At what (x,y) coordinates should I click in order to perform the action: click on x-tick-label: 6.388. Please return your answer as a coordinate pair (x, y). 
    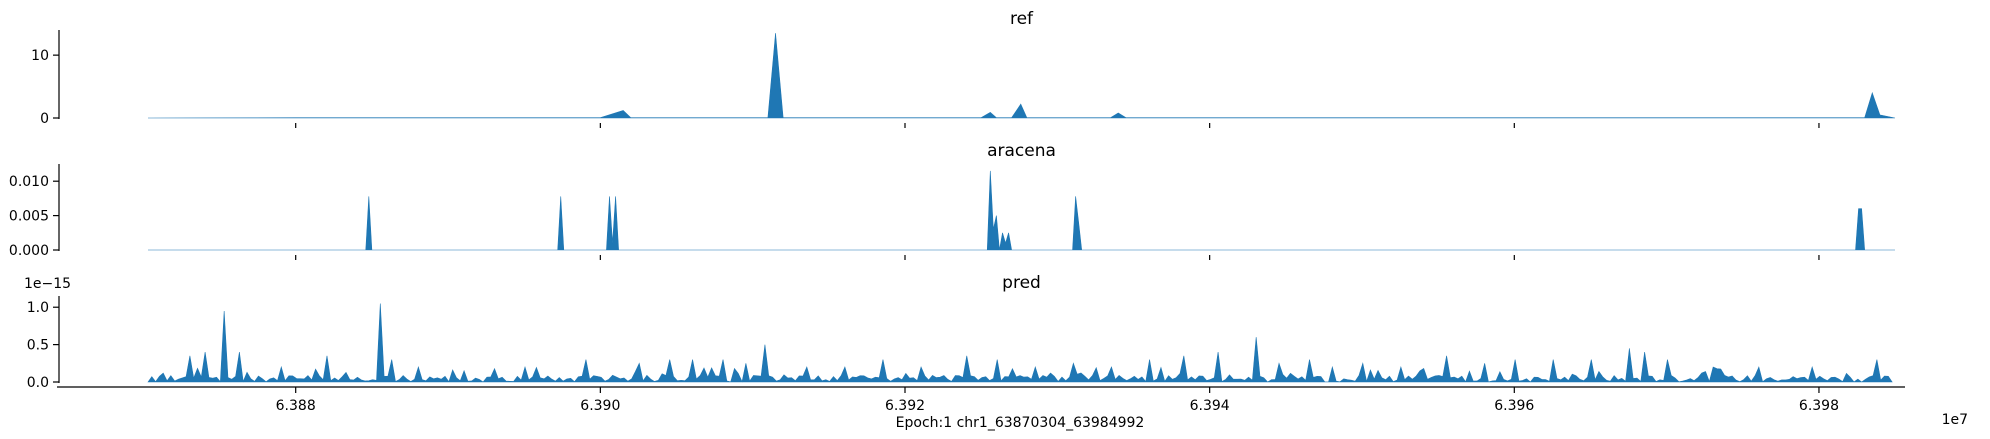
    Looking at the image, I should click on (296, 406).